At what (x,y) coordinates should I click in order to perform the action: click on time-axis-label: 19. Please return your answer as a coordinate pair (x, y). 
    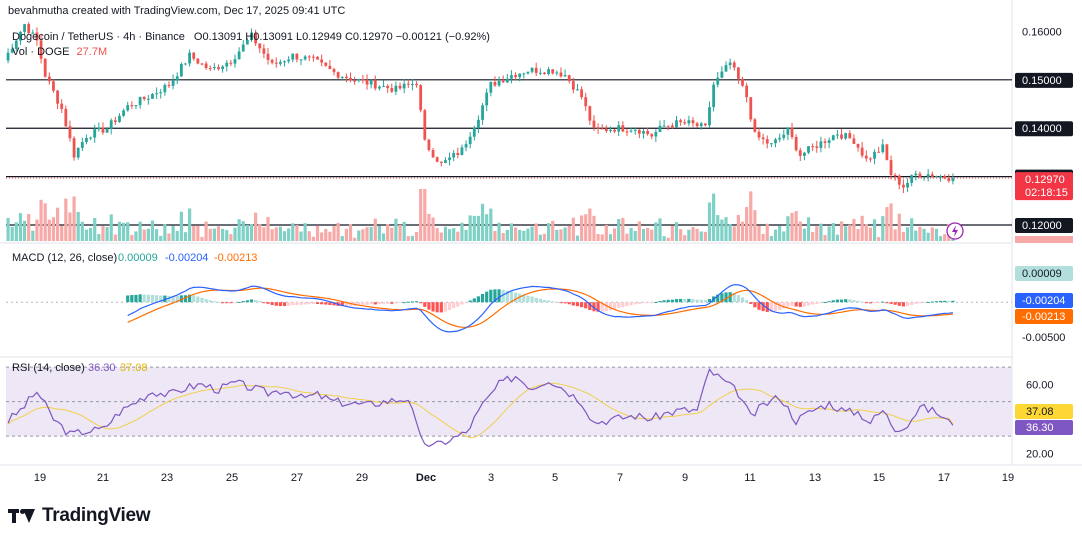
    Looking at the image, I should click on (40, 478).